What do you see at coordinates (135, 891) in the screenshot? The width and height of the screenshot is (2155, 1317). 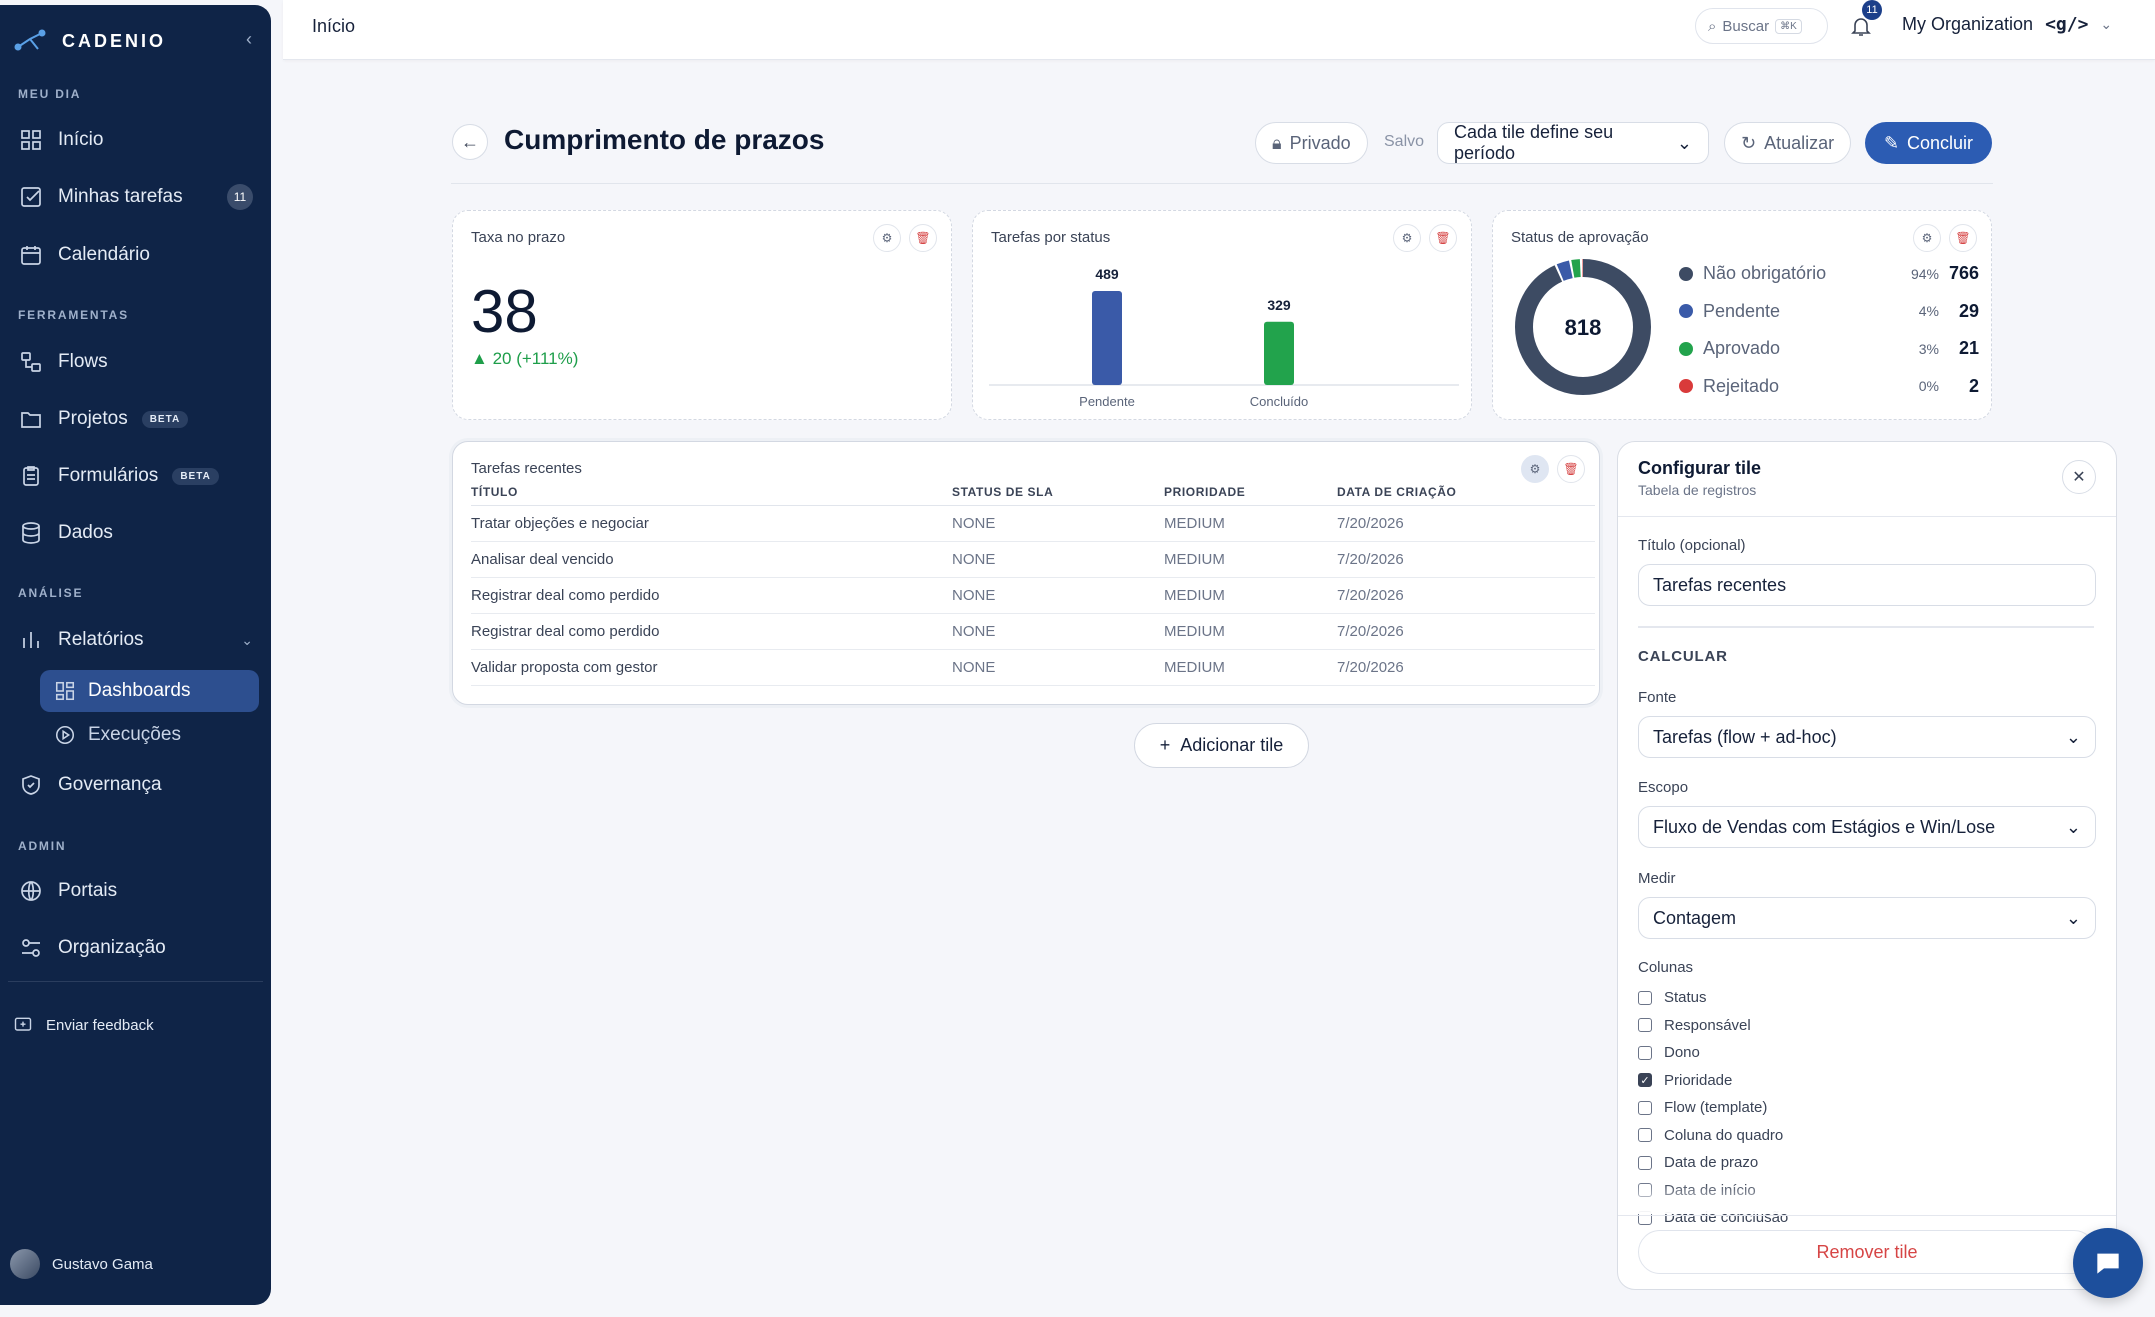 I see `sidebar-item-portais: Portais` at bounding box center [135, 891].